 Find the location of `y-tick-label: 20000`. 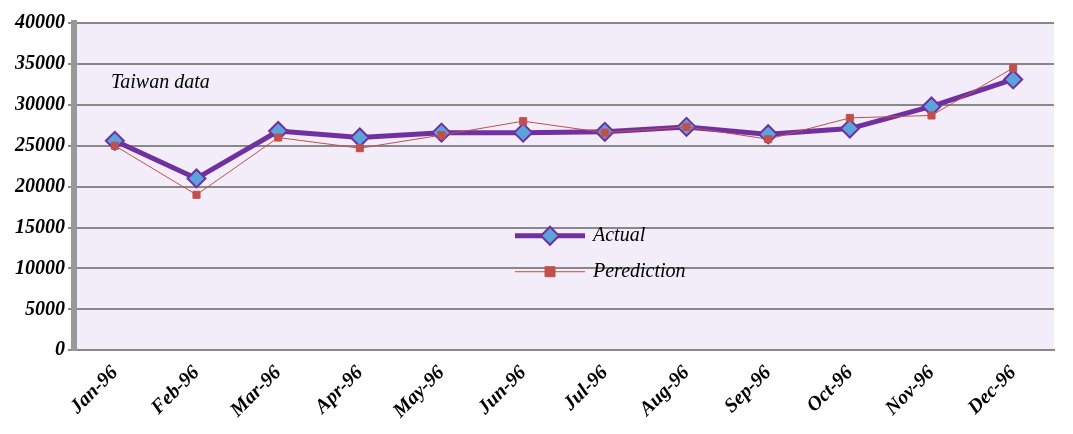

y-tick-label: 20000 is located at coordinates (39, 184).